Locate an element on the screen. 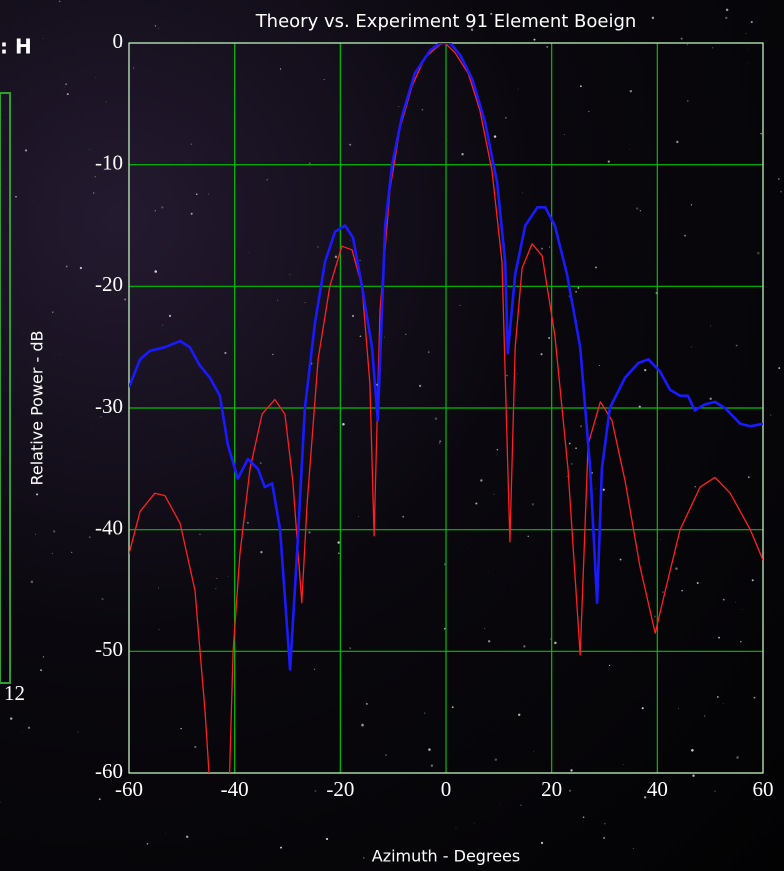 Image resolution: width=784 pixels, height=871 pixels. y-tick-label: 0 is located at coordinates (118, 41).